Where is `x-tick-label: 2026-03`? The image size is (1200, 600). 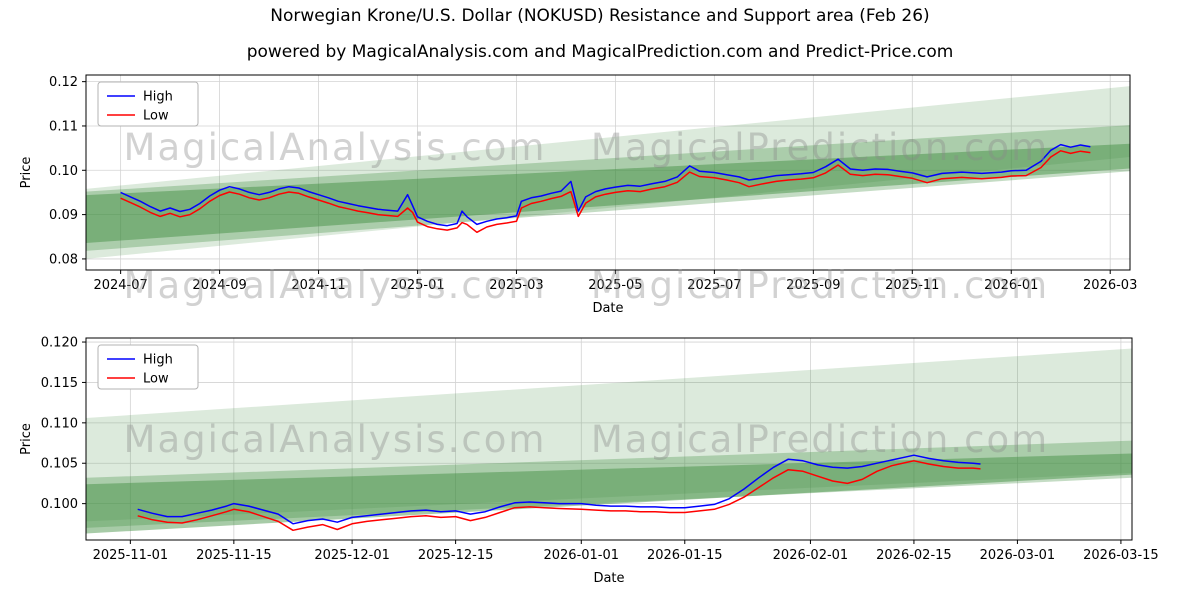 x-tick-label: 2026-03 is located at coordinates (1110, 285).